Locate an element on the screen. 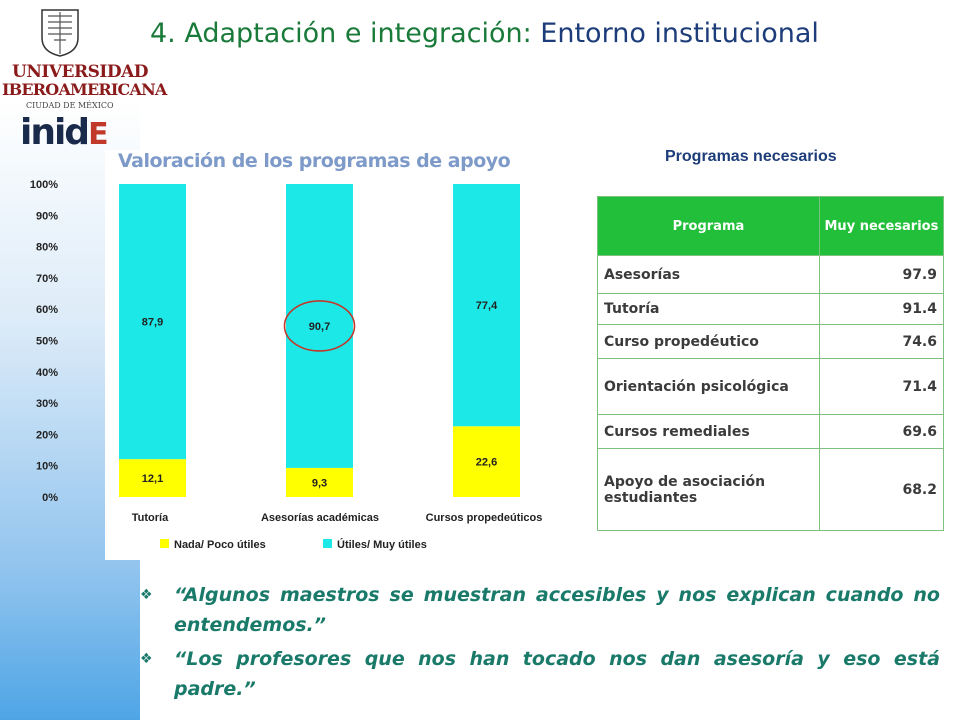 The image size is (960, 720). y-tick-label: 10% is located at coordinates (47, 467).